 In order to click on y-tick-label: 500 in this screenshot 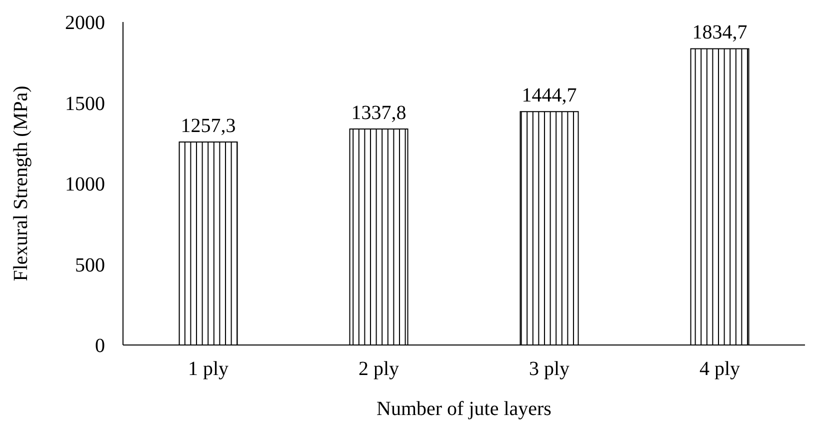, I will do `click(90, 265)`.